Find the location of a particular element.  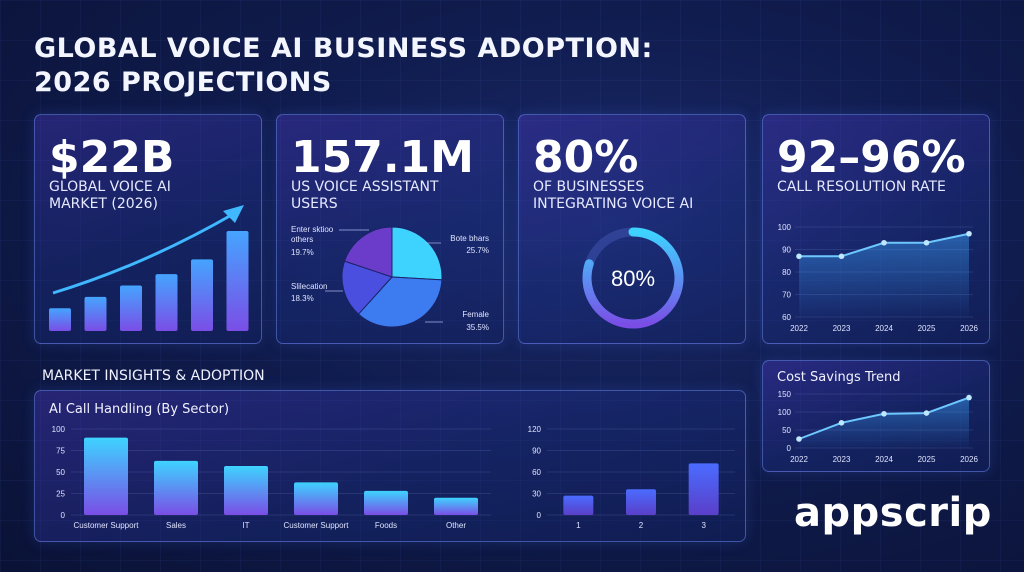

kpi-label-line-2: INTEGRATING VOICE AI is located at coordinates (613, 204).